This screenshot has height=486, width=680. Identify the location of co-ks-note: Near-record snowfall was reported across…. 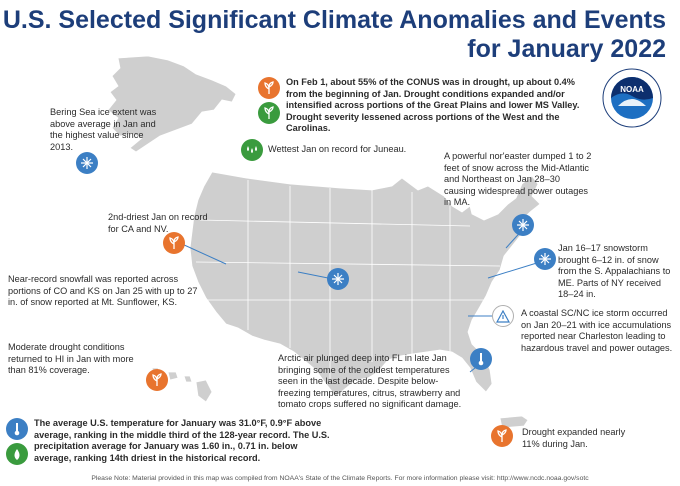
(103, 291).